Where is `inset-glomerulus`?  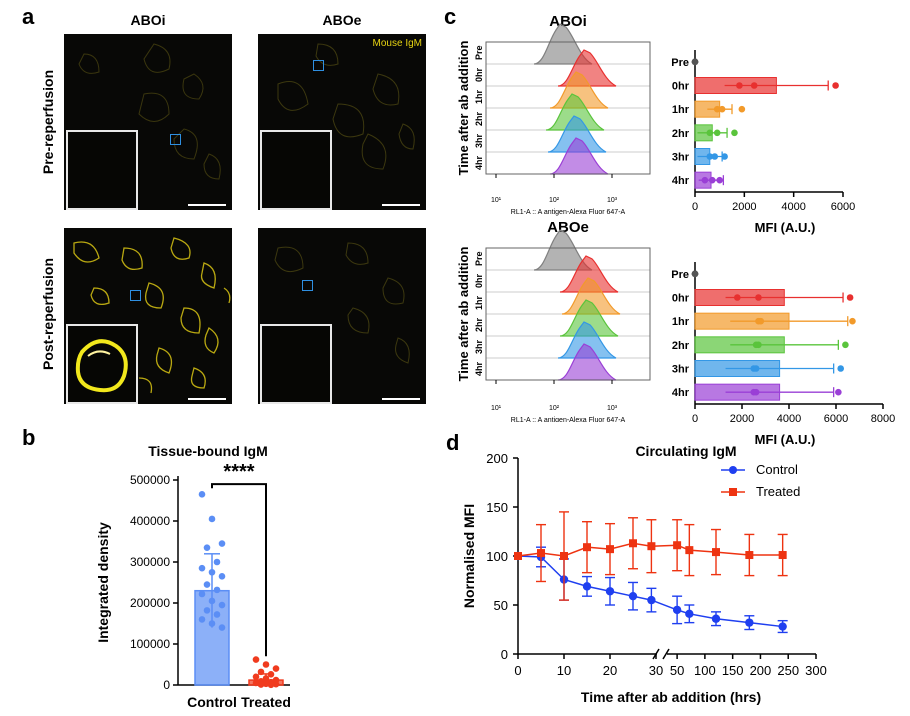 inset-glomerulus is located at coordinates (101, 366).